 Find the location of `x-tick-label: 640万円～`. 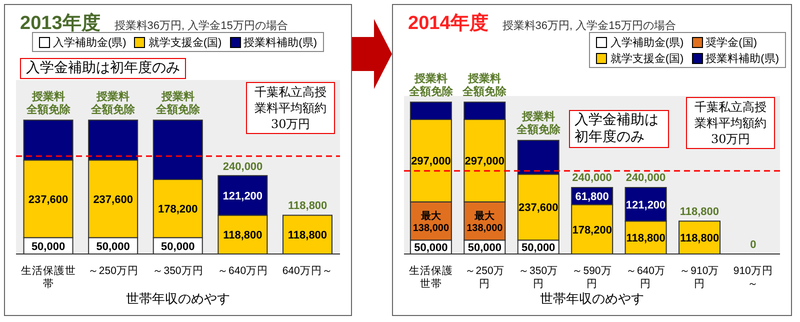

x-tick-label: 640万円～ is located at coordinates (307, 271).